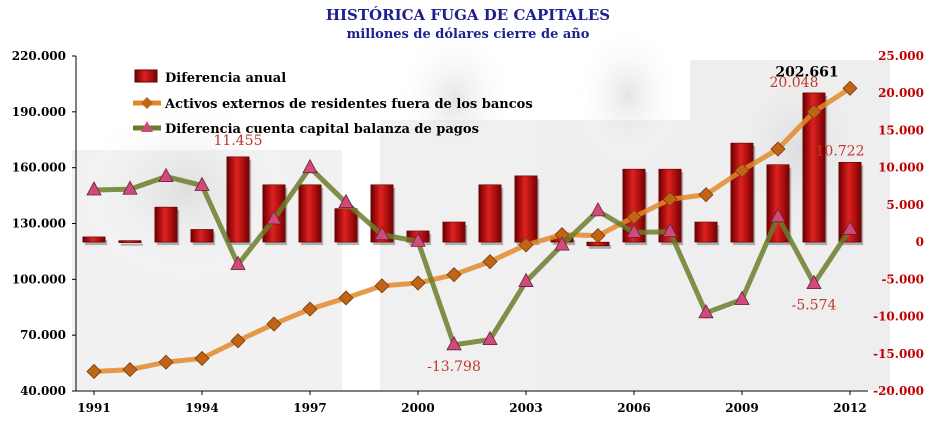  What do you see at coordinates (806, 72) in the screenshot?
I see `data-label: 202.661` at bounding box center [806, 72].